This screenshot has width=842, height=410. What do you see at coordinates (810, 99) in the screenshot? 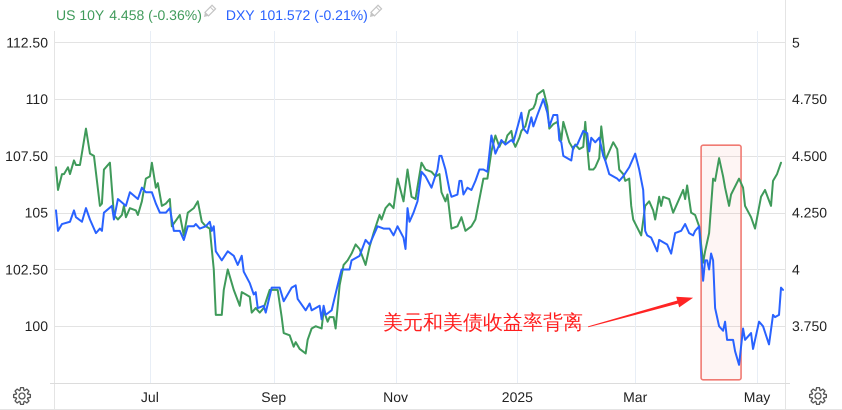
I see `y2-tick-label: 4.750` at bounding box center [810, 99].